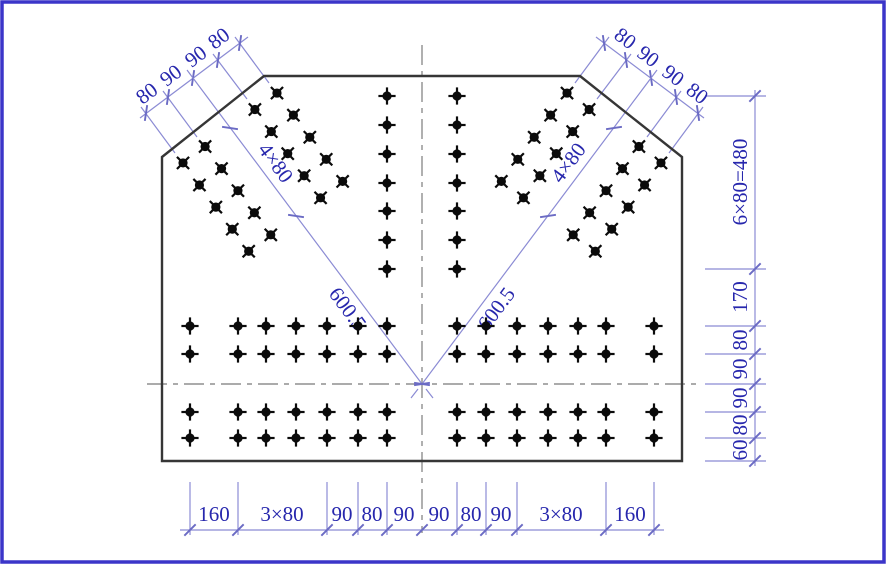 The width and height of the screenshot is (886, 564). Describe the element at coordinates (372, 514) in the screenshot. I see `dim-label: 80` at that location.